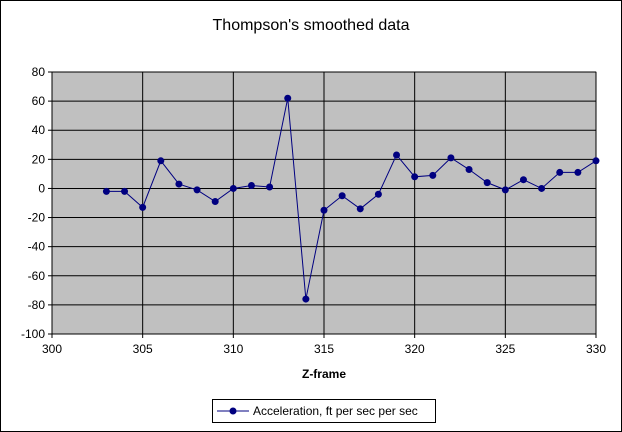 Image resolution: width=622 pixels, height=432 pixels. Describe the element at coordinates (311, 25) in the screenshot. I see `chart-title: Thompson's smoothed data` at that location.